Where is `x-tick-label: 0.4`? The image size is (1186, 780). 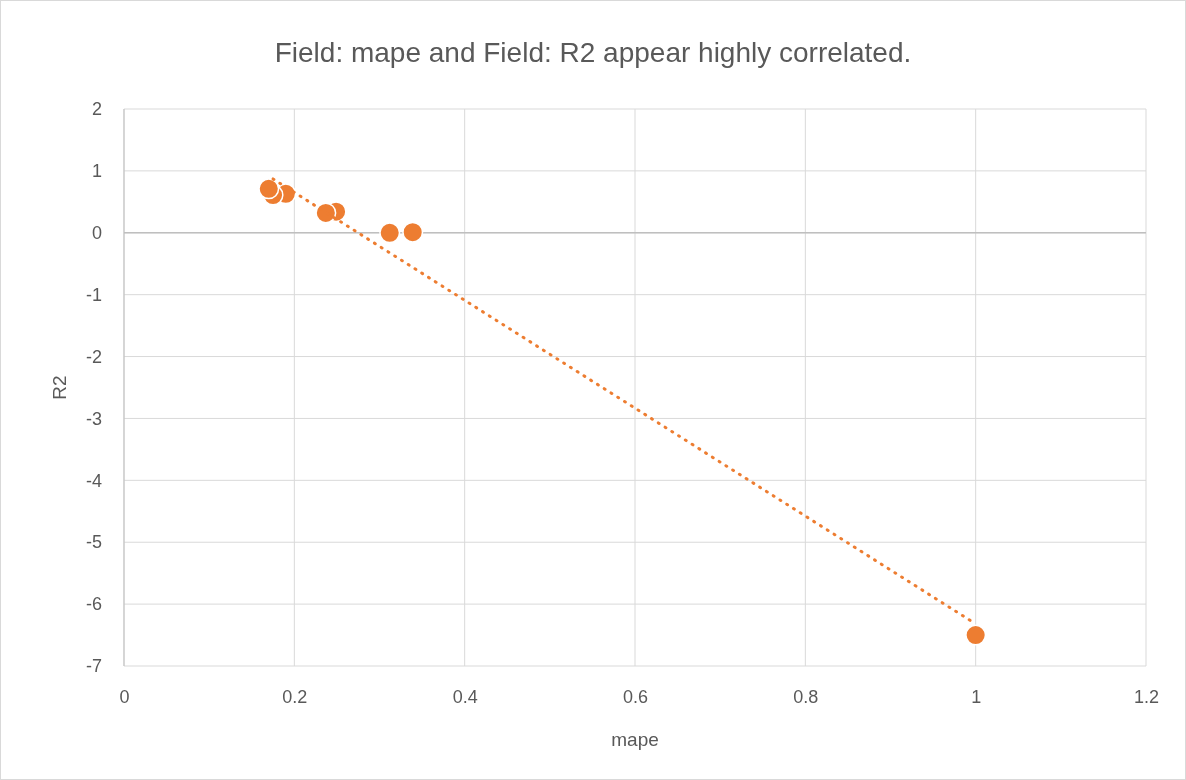
x-tick-label: 0.4 is located at coordinates (465, 696).